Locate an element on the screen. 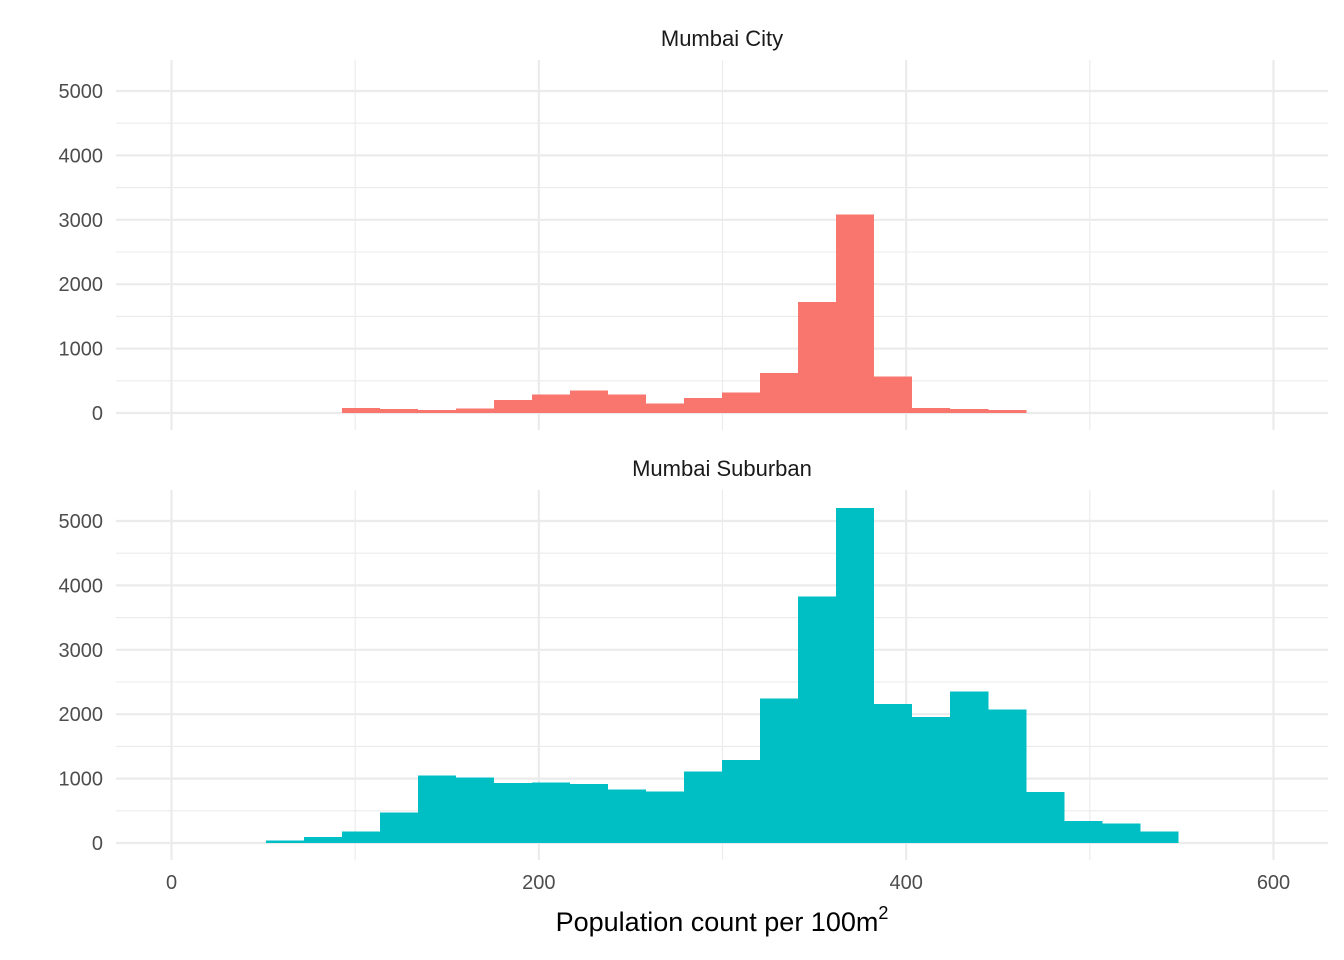  x-axis-title: Population count per 100m2 is located at coordinates (722, 920).